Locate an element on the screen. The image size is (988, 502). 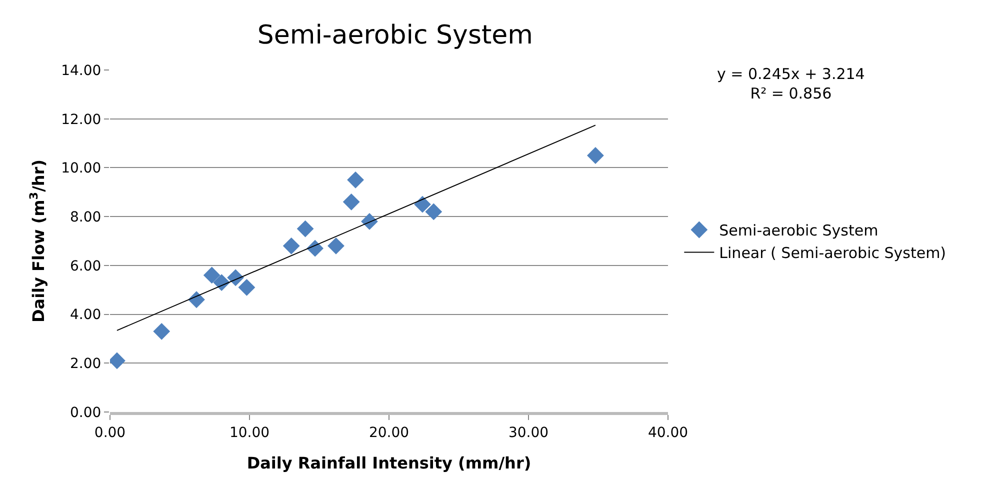
x-tick-label: 30.00 is located at coordinates (528, 432).